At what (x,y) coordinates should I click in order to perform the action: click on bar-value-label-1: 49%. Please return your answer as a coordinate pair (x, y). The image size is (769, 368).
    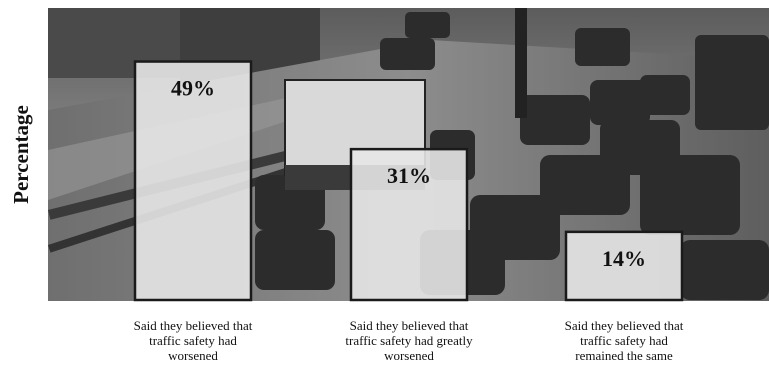
    Looking at the image, I should click on (193, 88).